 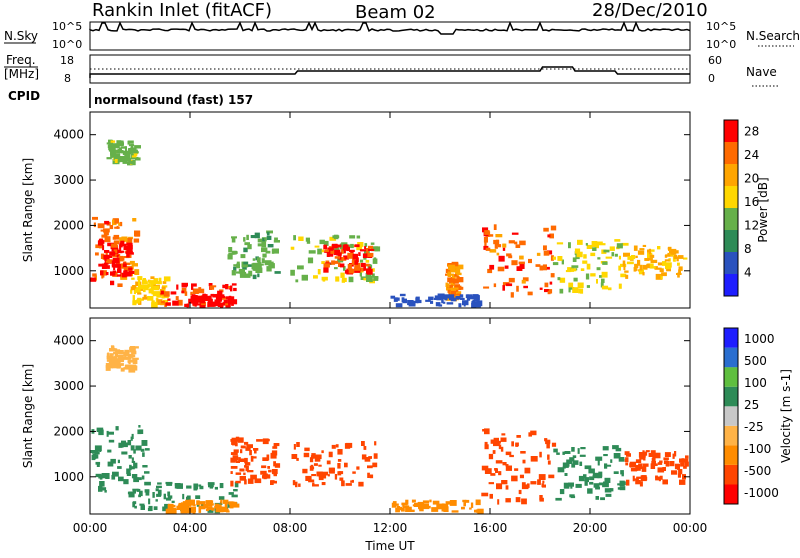 I want to click on power-colorbar-tick-1: 8, so click(x=748, y=249).